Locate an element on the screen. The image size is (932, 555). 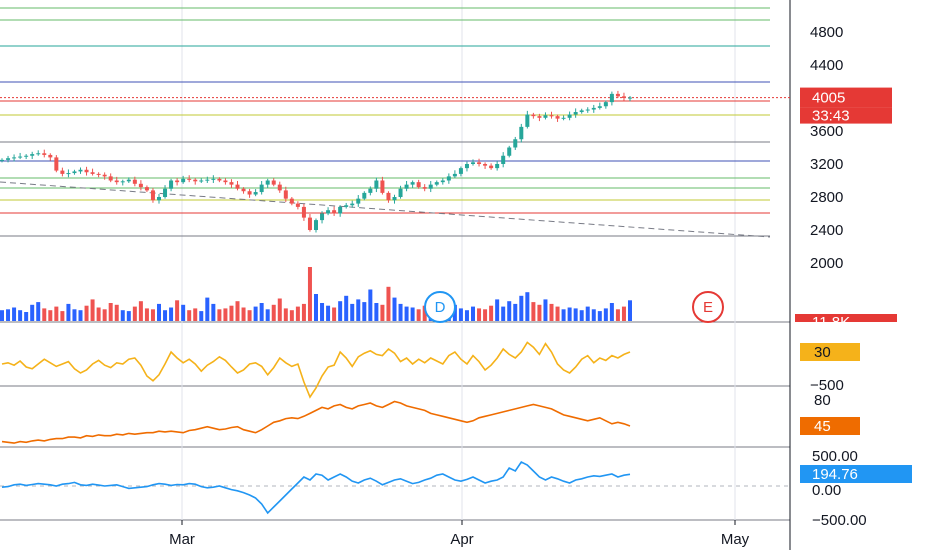
indicator-2-line is located at coordinates (316, 422).